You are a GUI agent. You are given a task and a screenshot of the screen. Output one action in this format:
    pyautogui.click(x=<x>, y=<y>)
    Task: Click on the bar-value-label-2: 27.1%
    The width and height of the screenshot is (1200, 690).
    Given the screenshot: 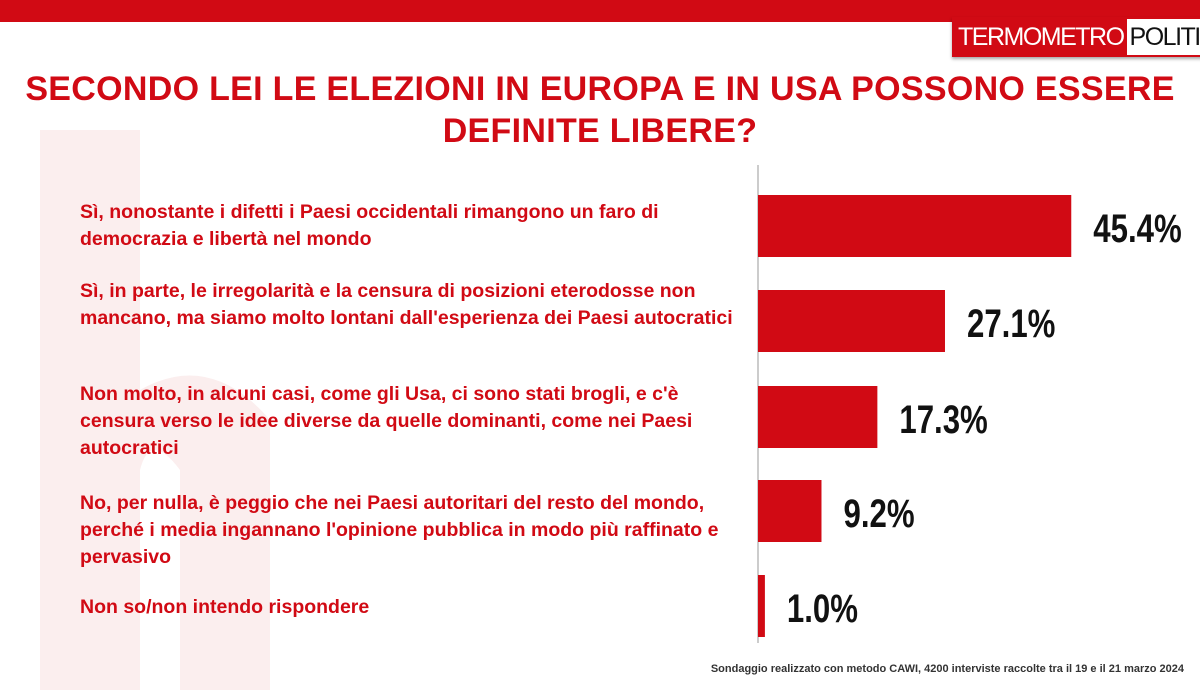 What is the action you would take?
    pyautogui.click(x=1011, y=323)
    